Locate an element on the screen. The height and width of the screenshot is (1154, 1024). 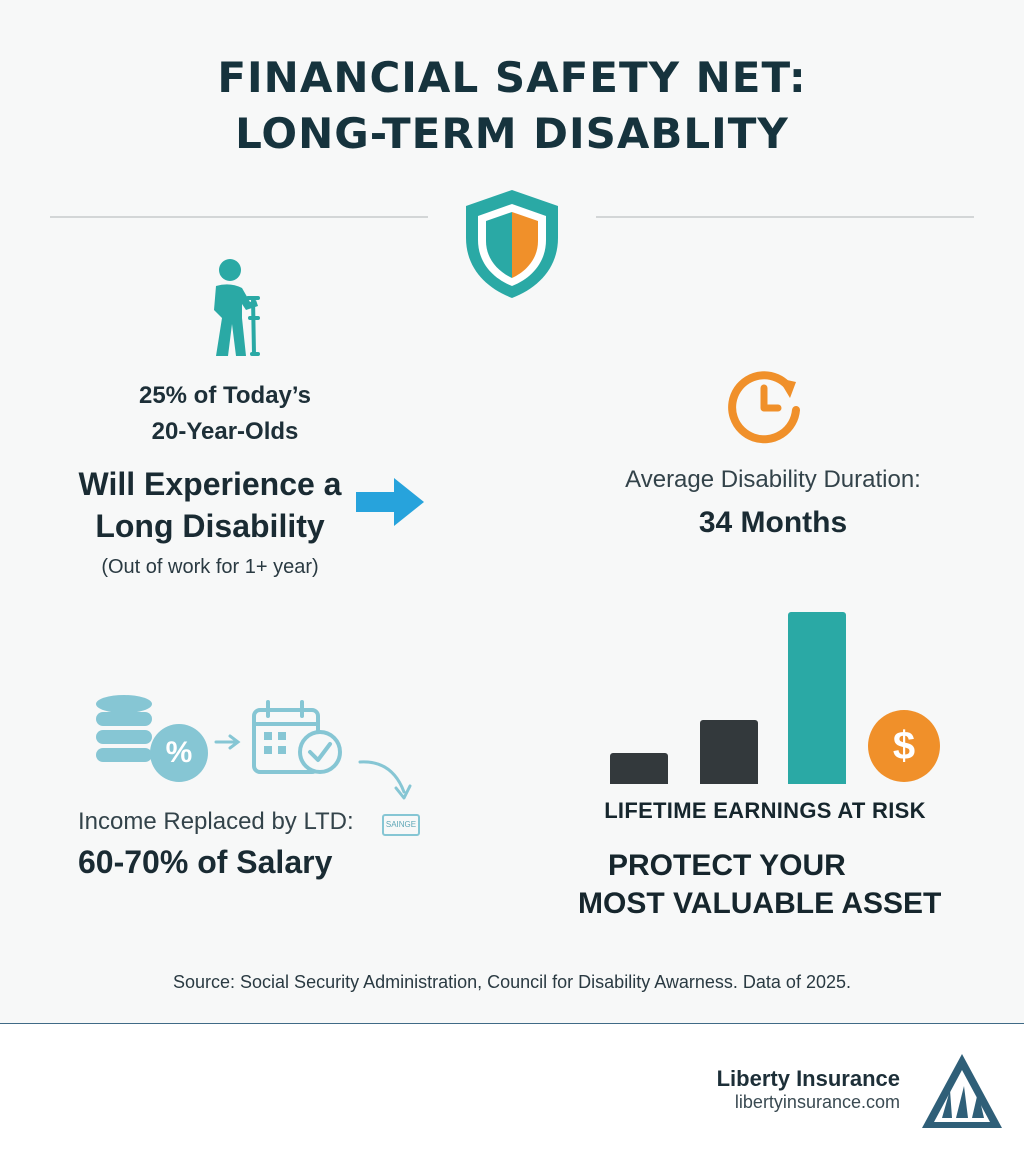
income-tag: SAINGE is located at coordinates (401, 825).